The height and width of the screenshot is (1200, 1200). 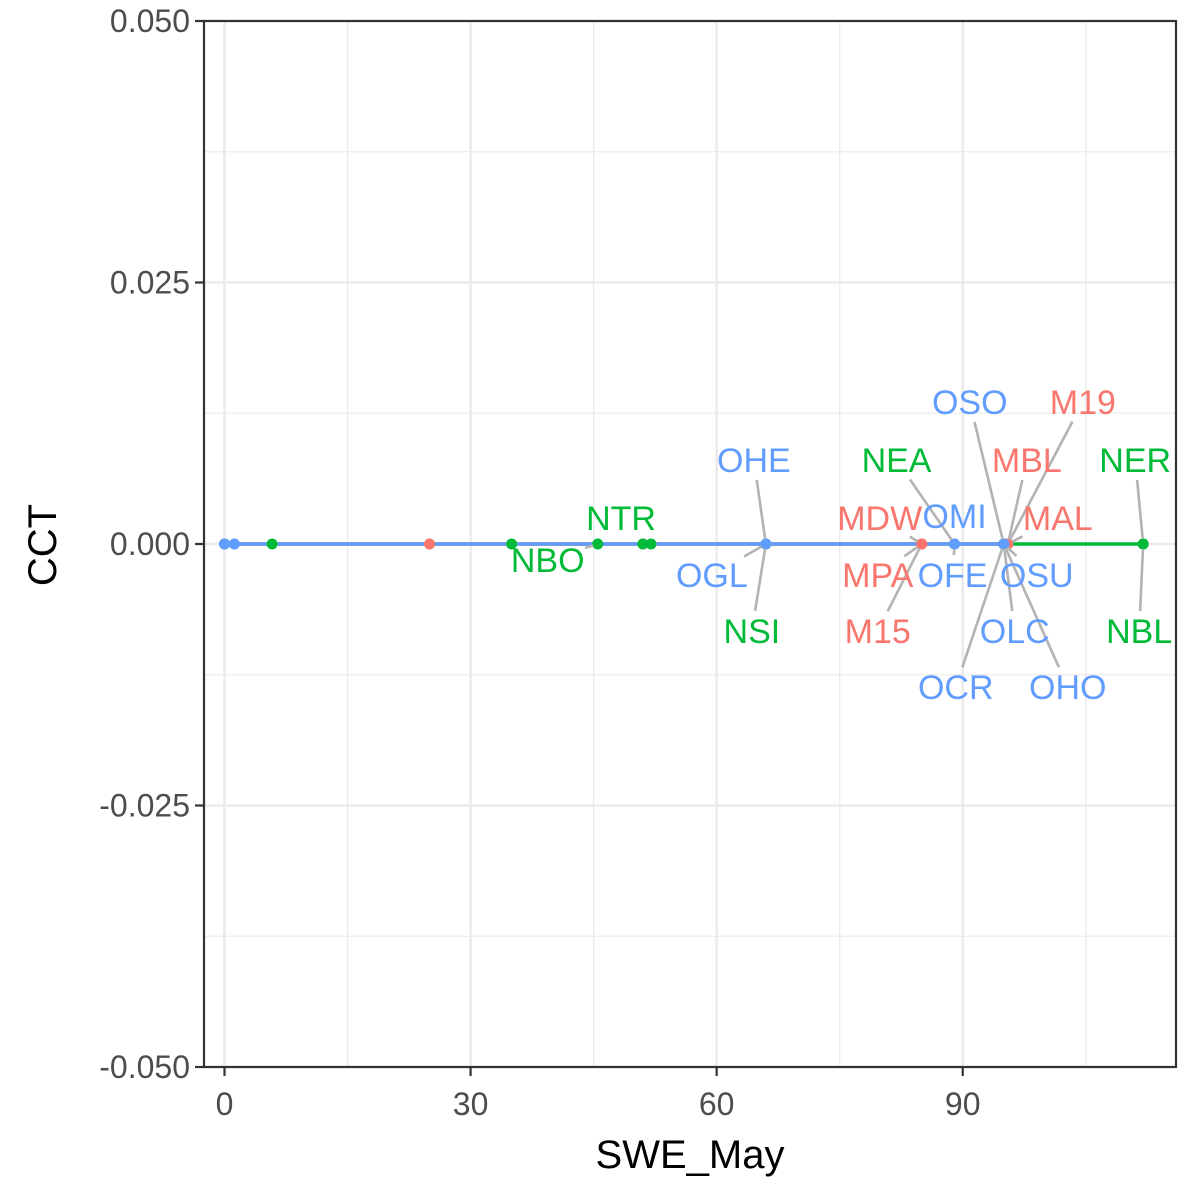 What do you see at coordinates (1037, 576) in the screenshot?
I see `point-label: OSU` at bounding box center [1037, 576].